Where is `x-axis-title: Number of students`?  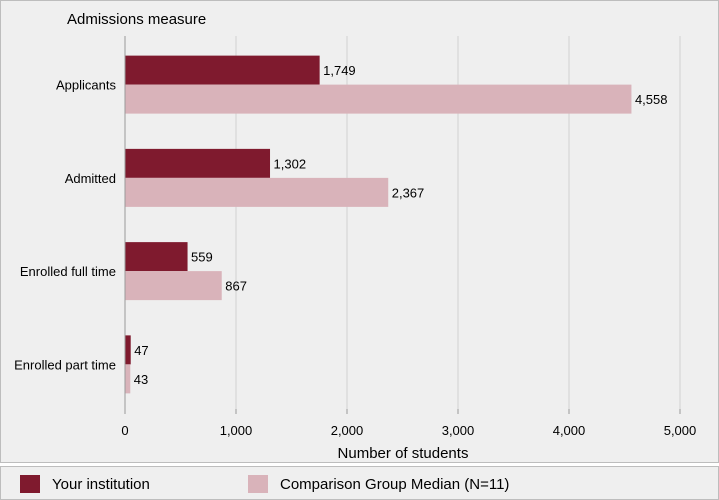
x-axis-title: Number of students is located at coordinates (403, 453).